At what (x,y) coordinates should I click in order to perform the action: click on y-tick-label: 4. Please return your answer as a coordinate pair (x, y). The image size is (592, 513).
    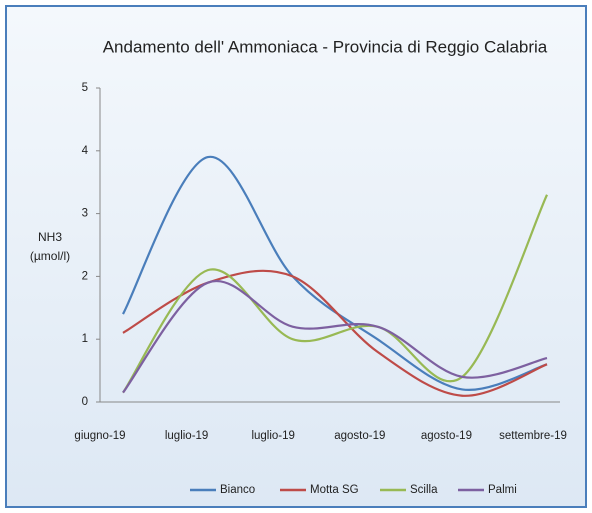
    Looking at the image, I should click on (85, 151).